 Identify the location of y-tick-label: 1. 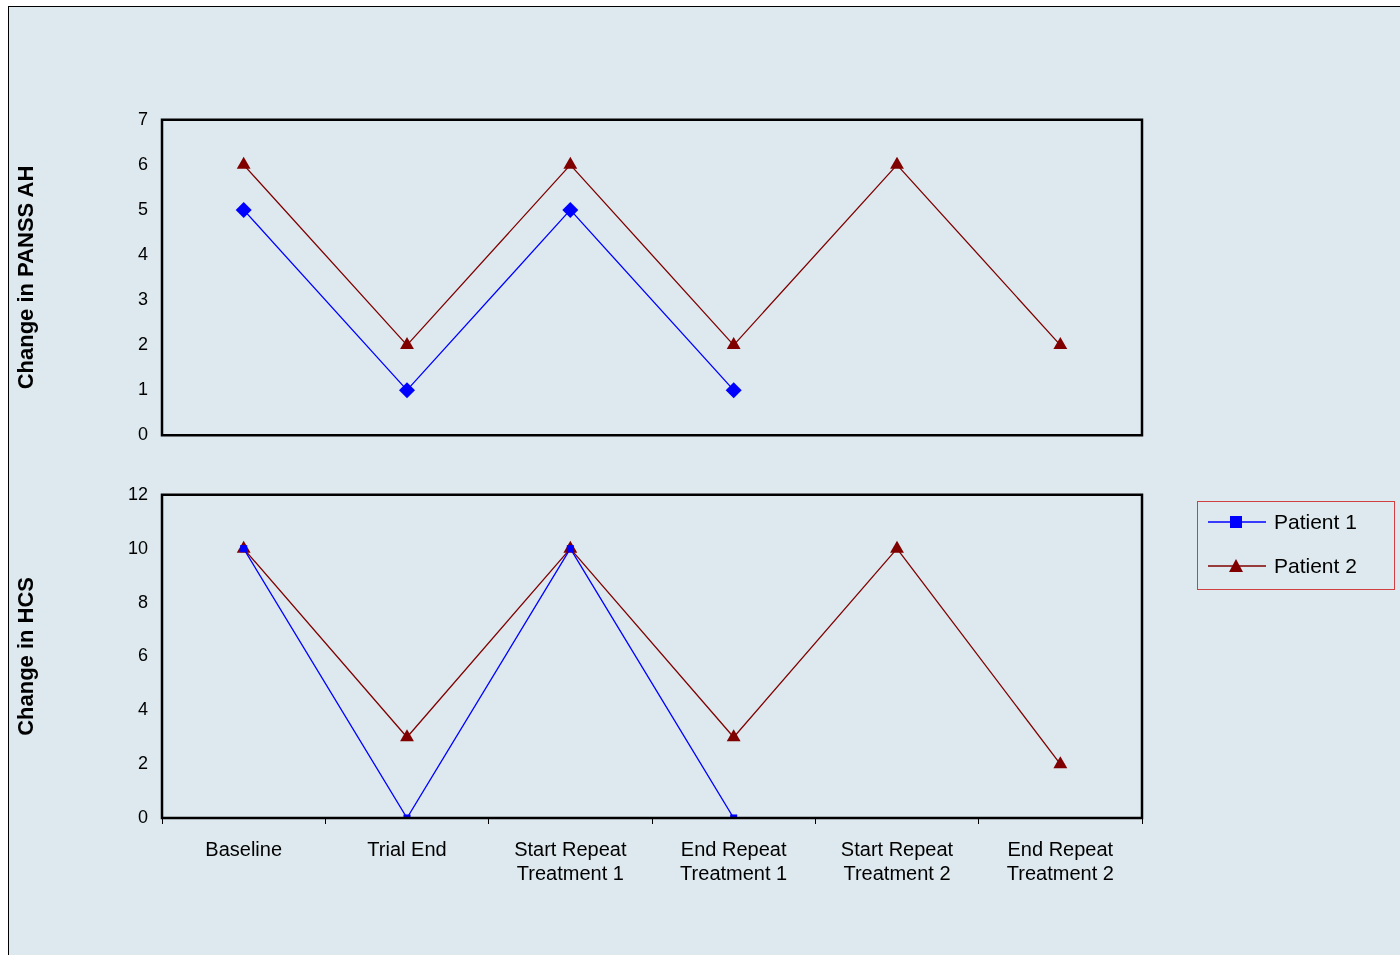
(142, 389).